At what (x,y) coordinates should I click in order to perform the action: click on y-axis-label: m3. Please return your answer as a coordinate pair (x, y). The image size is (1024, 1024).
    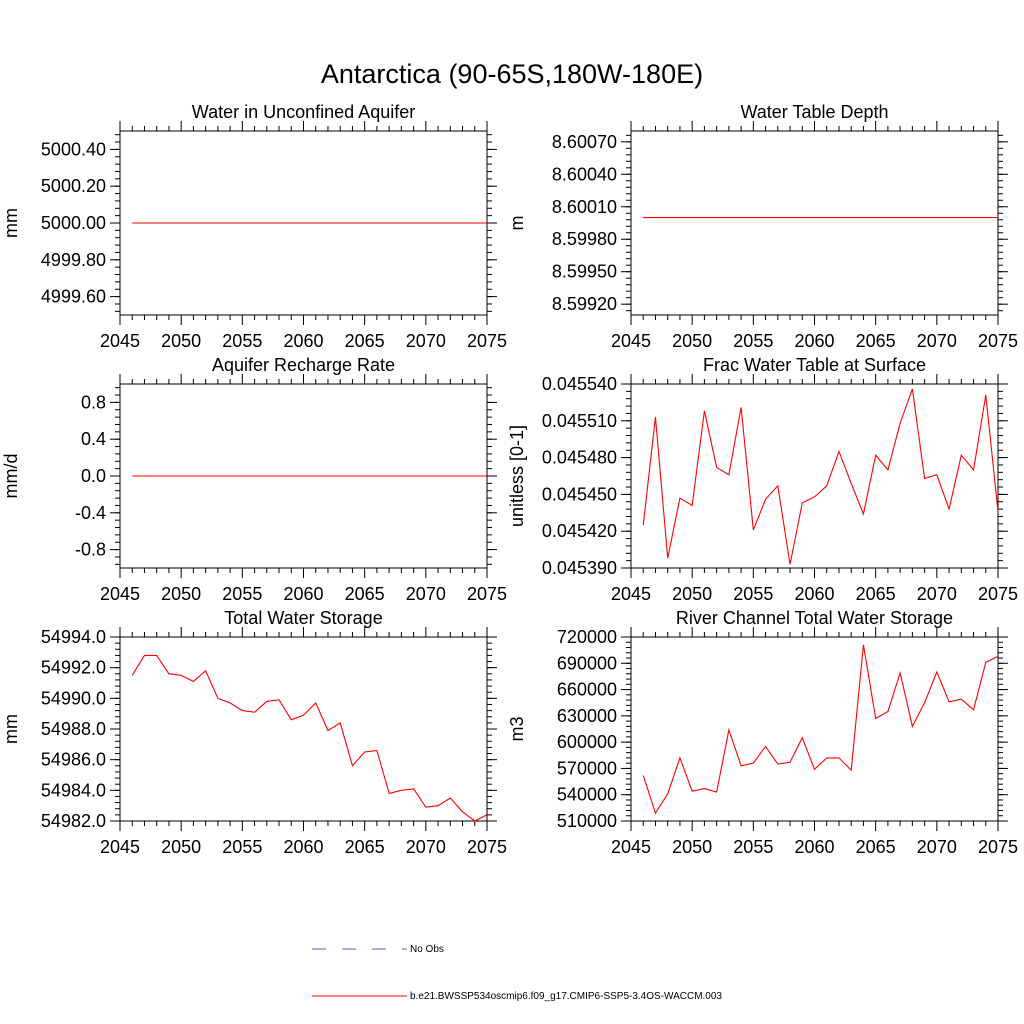
    Looking at the image, I should click on (517, 728).